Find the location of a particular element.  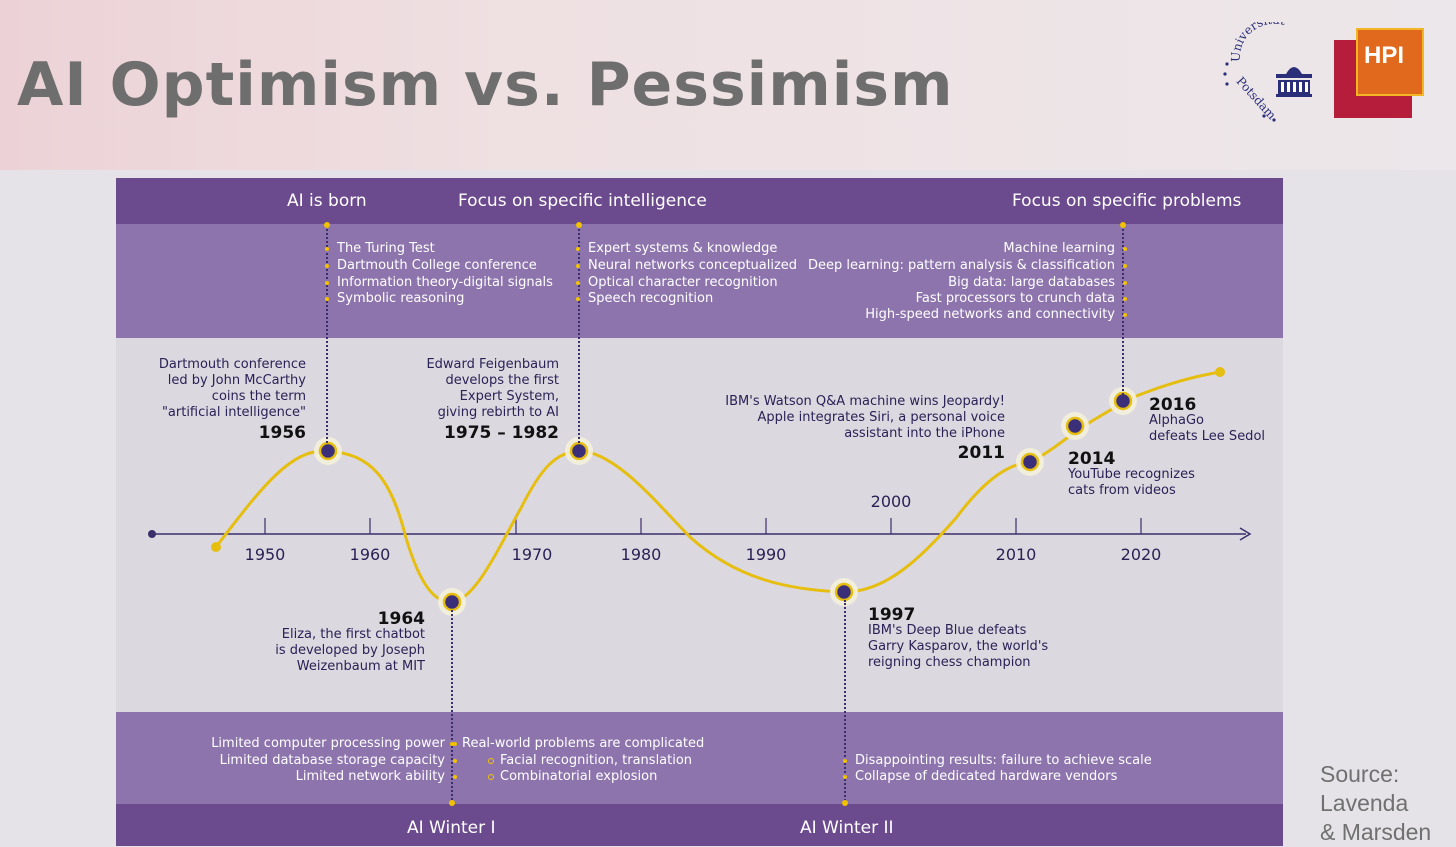

axis-tick-label: 1990 is located at coordinates (766, 554).